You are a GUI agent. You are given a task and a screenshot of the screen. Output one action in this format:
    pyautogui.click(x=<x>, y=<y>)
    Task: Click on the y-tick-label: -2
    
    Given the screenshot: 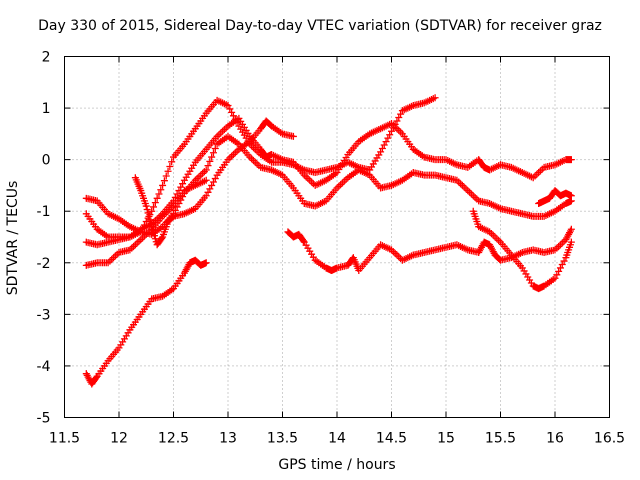 What is the action you would take?
    pyautogui.click(x=44, y=264)
    